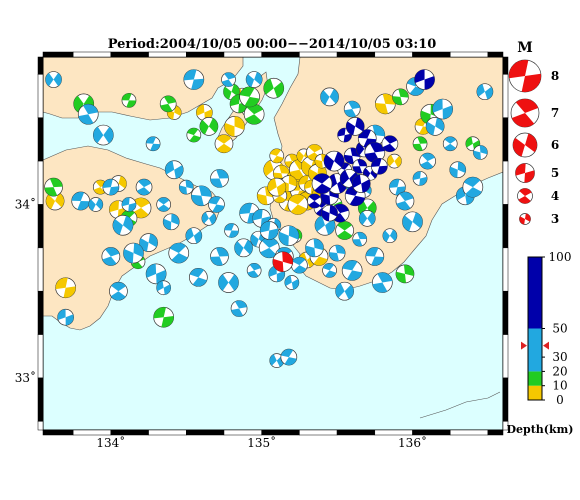 The width and height of the screenshot is (580, 500). What do you see at coordinates (525, 113) in the screenshot?
I see `legend-beachball-m7` at bounding box center [525, 113].